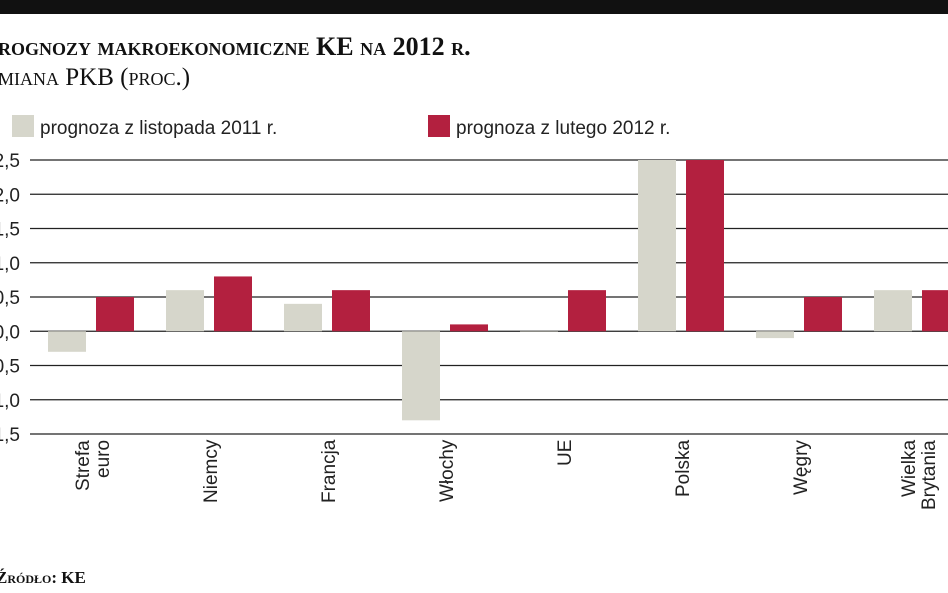 Image resolution: width=948 pixels, height=593 pixels. I want to click on chart-title: rognozy makroekonomiczne KE na 2012 r., so click(235, 46).